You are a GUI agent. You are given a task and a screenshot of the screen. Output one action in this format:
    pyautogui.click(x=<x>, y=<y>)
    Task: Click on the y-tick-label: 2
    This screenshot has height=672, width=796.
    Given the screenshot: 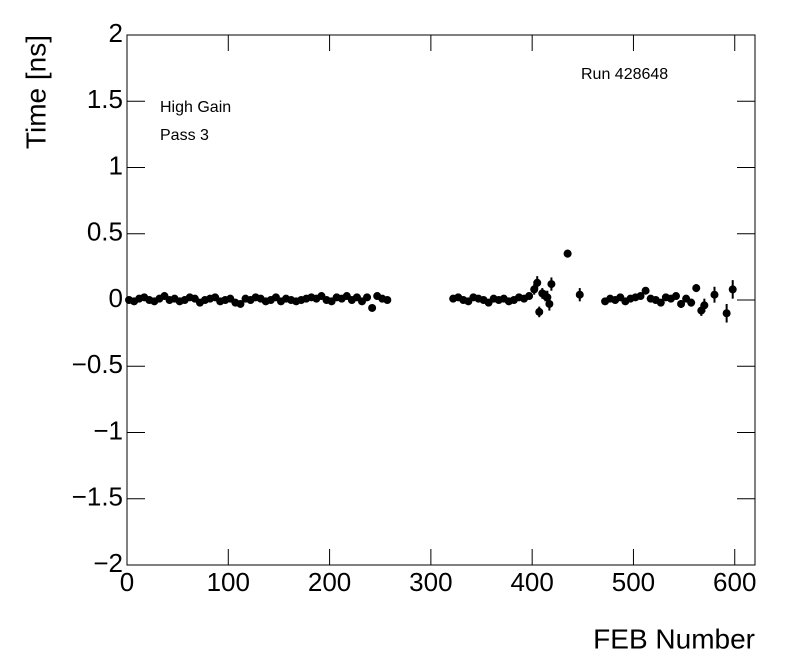 What is the action you would take?
    pyautogui.click(x=116, y=33)
    